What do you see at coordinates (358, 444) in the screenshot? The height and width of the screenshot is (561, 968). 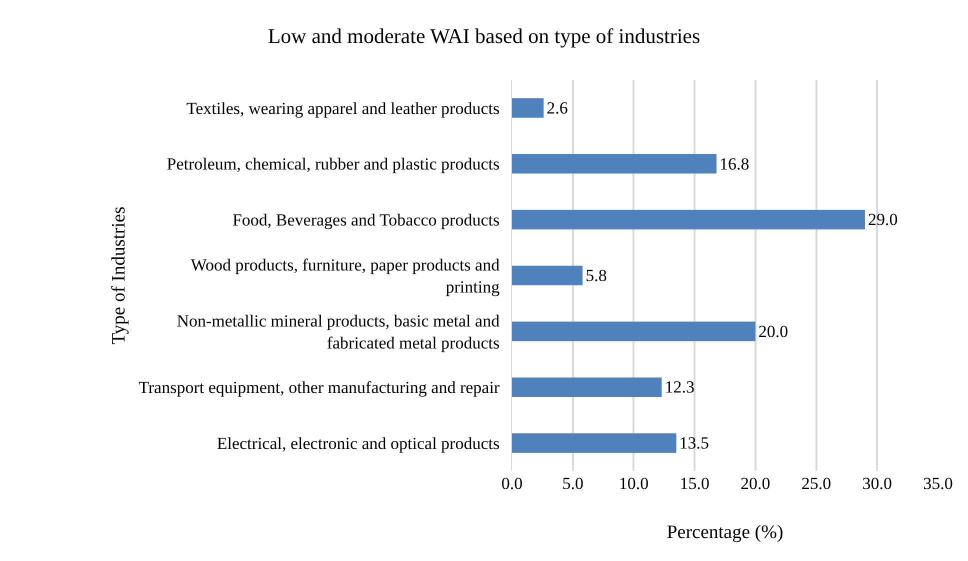 I see `y-tick-label: Electrical, electronic and optical products` at bounding box center [358, 444].